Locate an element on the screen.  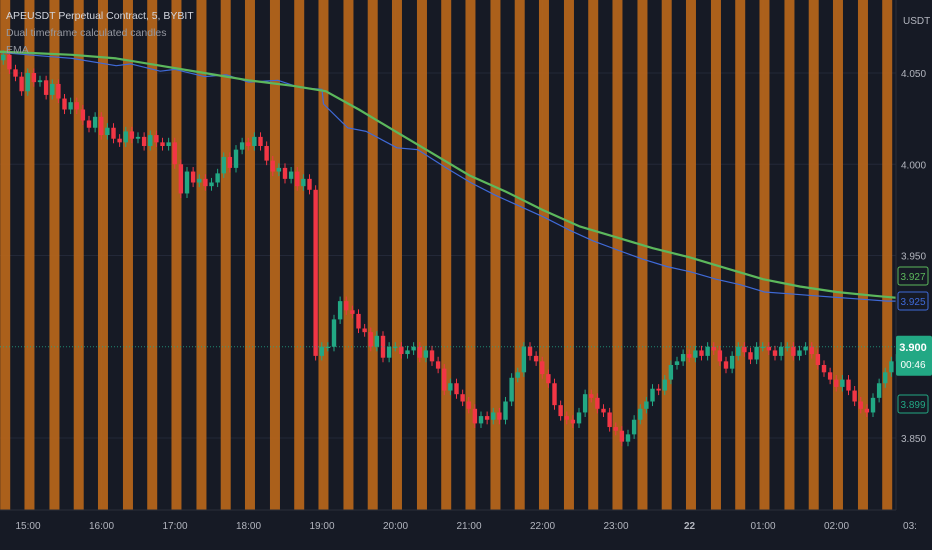
time-tick-label: 15:00 is located at coordinates (27, 526).